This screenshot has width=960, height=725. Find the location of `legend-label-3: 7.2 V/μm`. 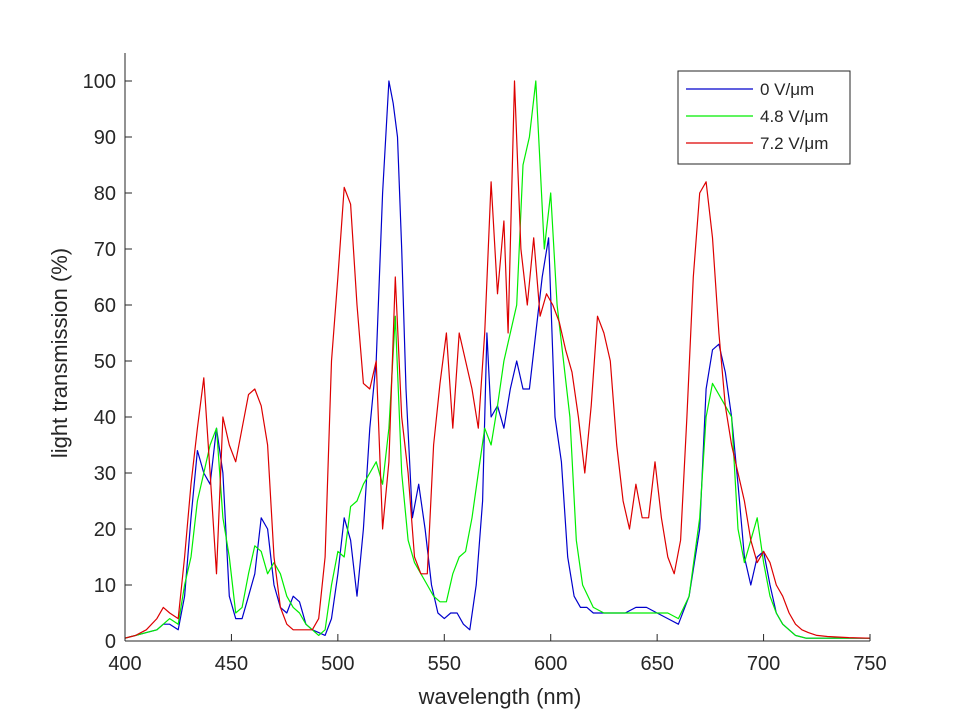

legend-label-3: 7.2 V/μm is located at coordinates (794, 143).